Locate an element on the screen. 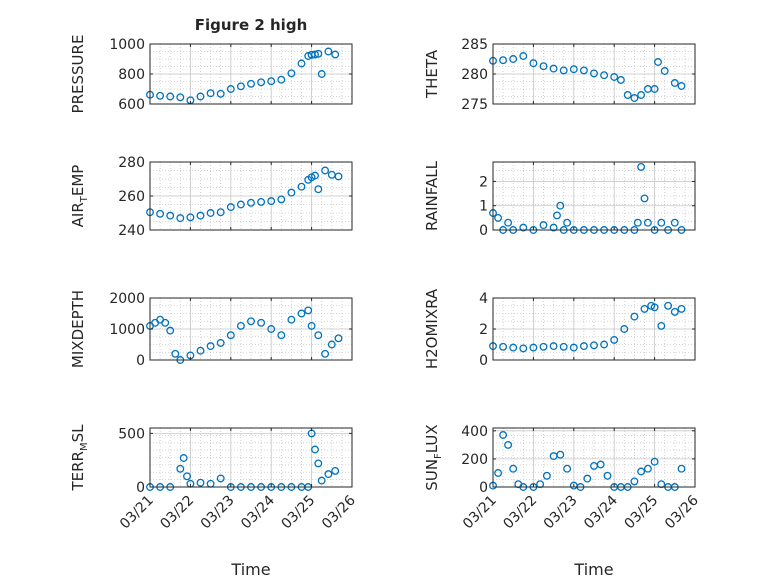 This screenshot has height=583, width=778. axes-box is located at coordinates (251, 457).